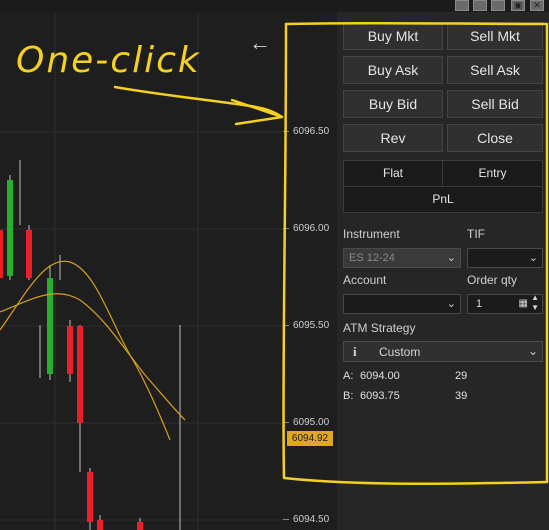 Image resolution: width=549 pixels, height=530 pixels. I want to click on sell-mkt-button: Sell Mkt, so click(495, 36).